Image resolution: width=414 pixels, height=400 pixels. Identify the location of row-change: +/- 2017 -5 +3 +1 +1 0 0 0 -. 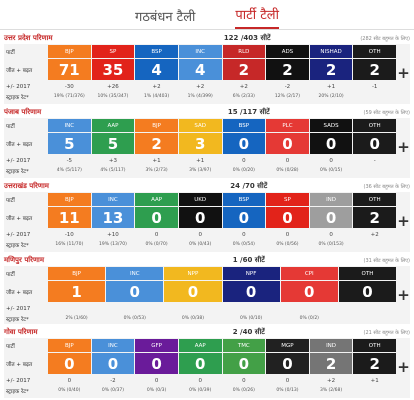
(200, 160).